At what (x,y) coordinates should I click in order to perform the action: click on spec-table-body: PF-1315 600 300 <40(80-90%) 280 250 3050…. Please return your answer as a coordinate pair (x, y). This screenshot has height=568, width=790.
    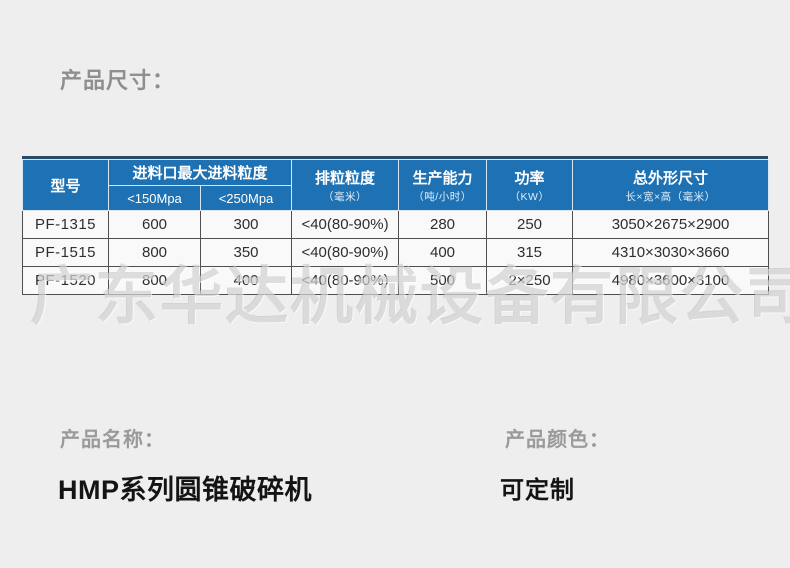
    Looking at the image, I should click on (396, 252).